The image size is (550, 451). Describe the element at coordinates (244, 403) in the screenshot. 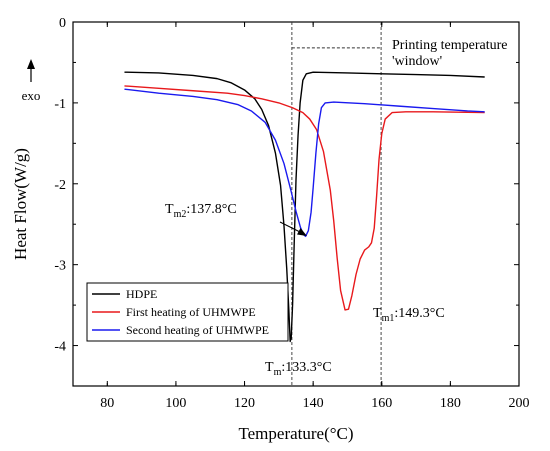

I see `x-tick-label: 120` at that location.